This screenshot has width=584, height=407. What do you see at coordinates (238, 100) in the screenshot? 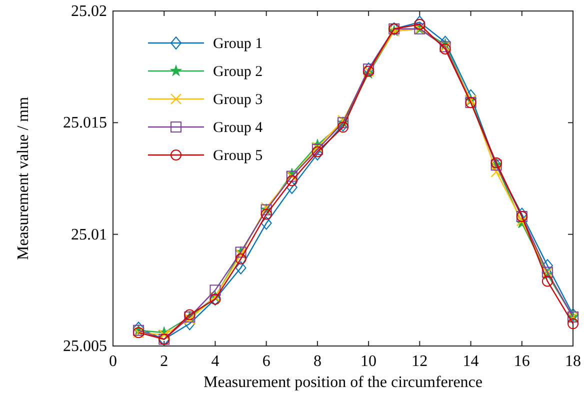
I see `legend-label: Group 3` at bounding box center [238, 100].